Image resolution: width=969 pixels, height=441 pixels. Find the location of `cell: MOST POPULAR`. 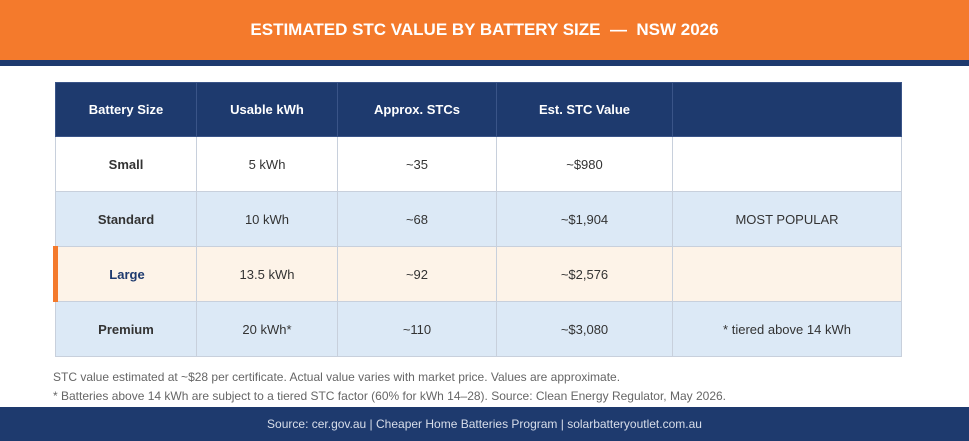

cell: MOST POPULAR is located at coordinates (787, 219).